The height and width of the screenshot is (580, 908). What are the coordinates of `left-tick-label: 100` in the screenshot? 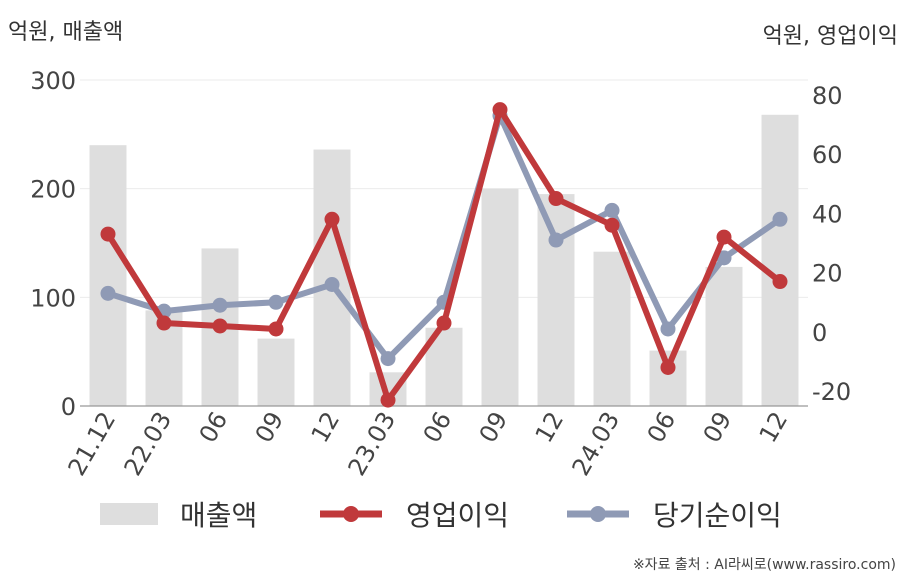 It's located at (53, 298).